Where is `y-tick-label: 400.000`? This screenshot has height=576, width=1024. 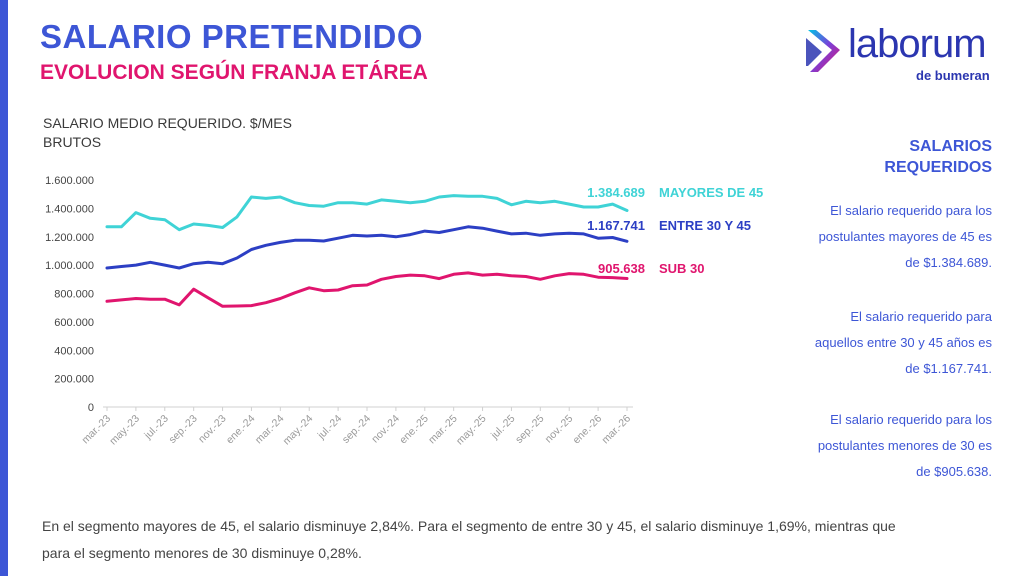
y-tick-label: 400.000 is located at coordinates (74, 351).